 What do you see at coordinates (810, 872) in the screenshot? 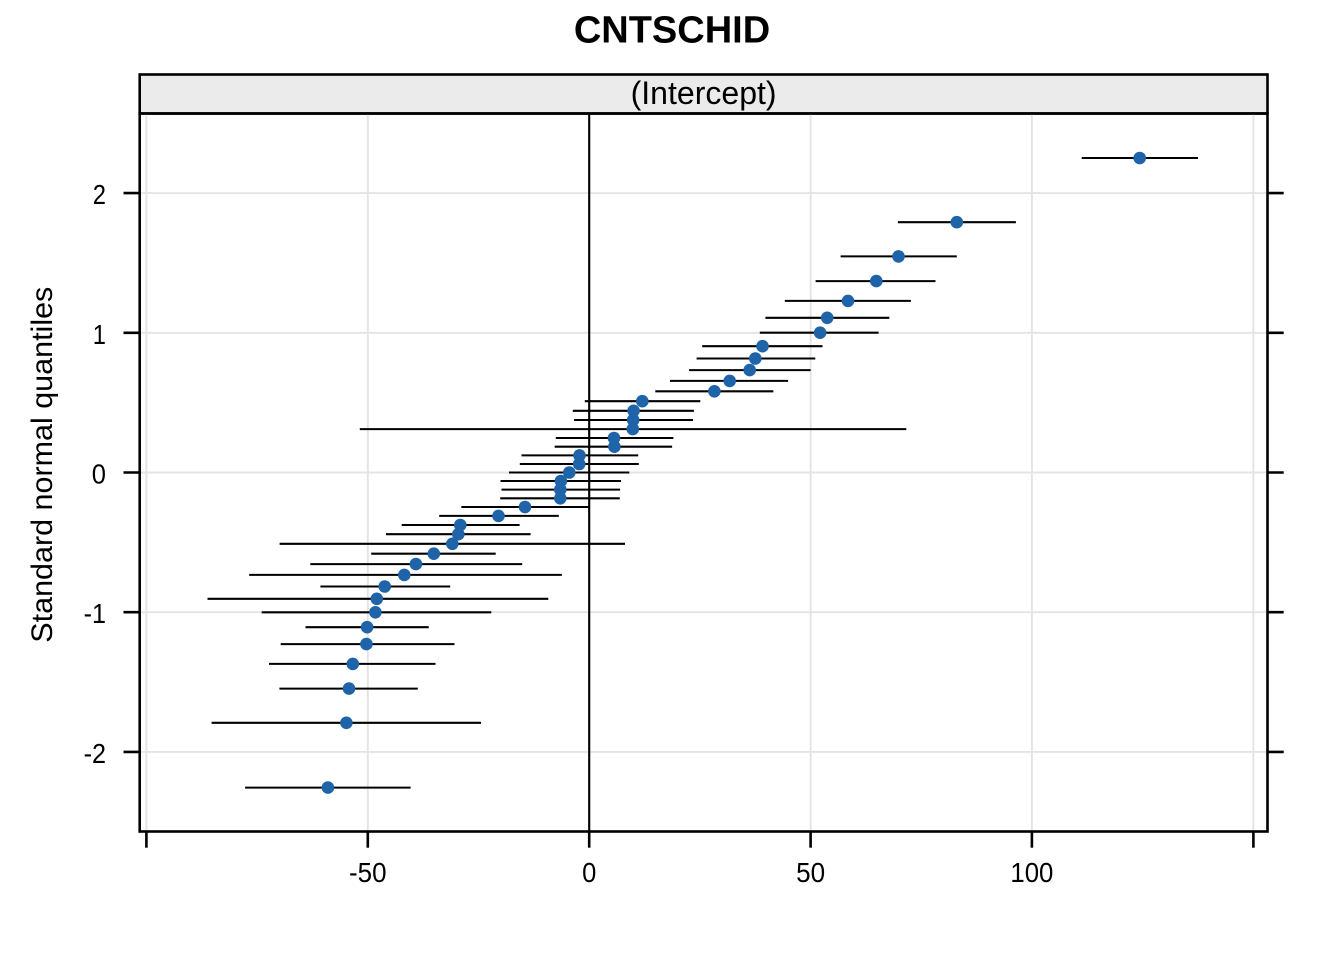
I see `svg-text: 50` at bounding box center [810, 872].